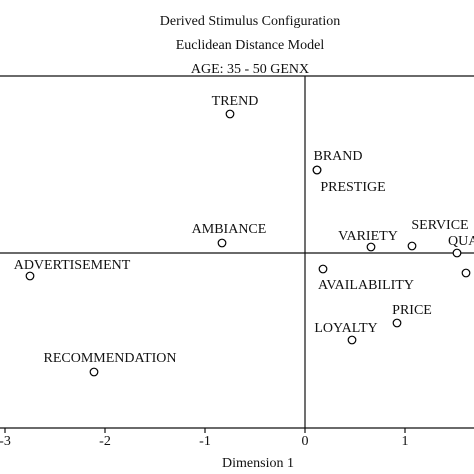 This screenshot has height=474, width=474. I want to click on x-tick-label: 1, so click(405, 441).